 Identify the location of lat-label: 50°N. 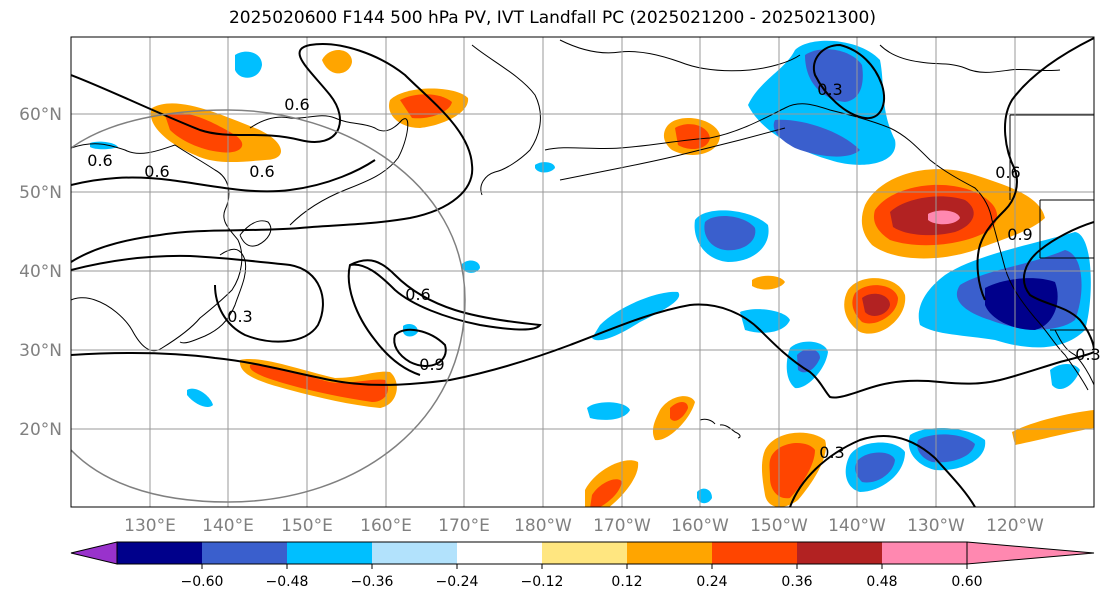
(40, 193).